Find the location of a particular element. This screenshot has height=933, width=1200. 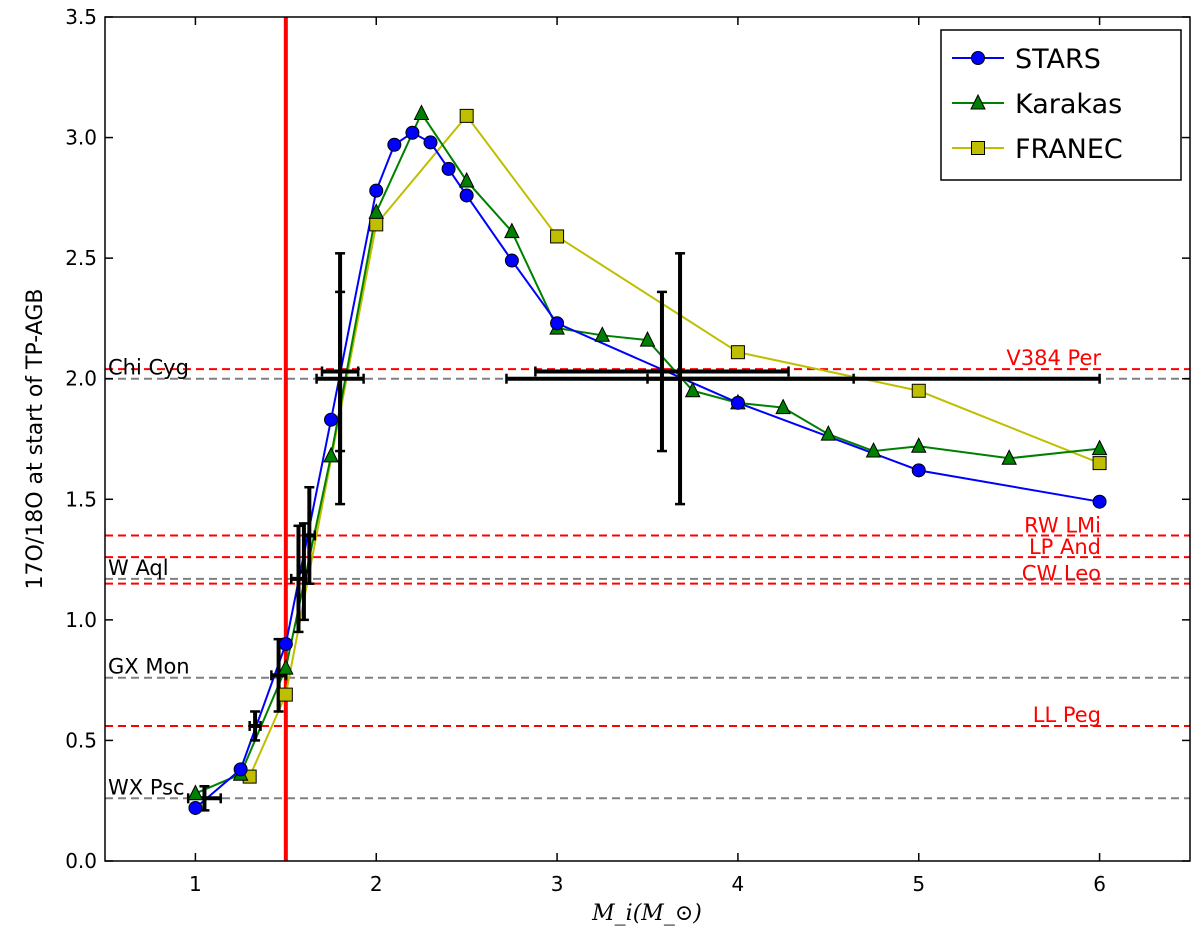

y-tick-label: 2.5 is located at coordinates (81, 258).